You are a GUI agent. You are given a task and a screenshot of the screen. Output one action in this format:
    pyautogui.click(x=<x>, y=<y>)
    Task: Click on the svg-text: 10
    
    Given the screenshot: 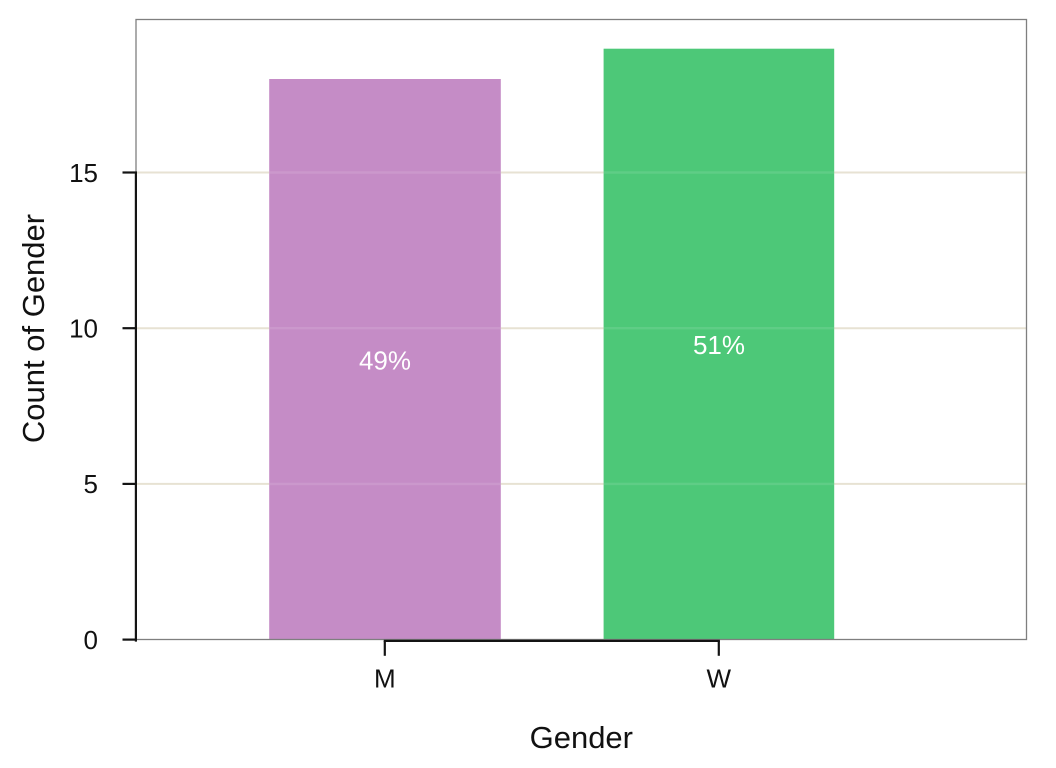 What is the action you would take?
    pyautogui.click(x=83, y=329)
    